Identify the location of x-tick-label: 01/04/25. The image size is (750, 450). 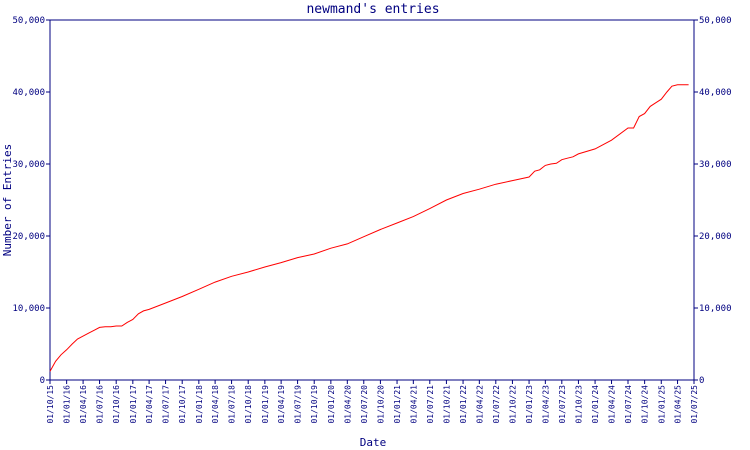
(678, 404).